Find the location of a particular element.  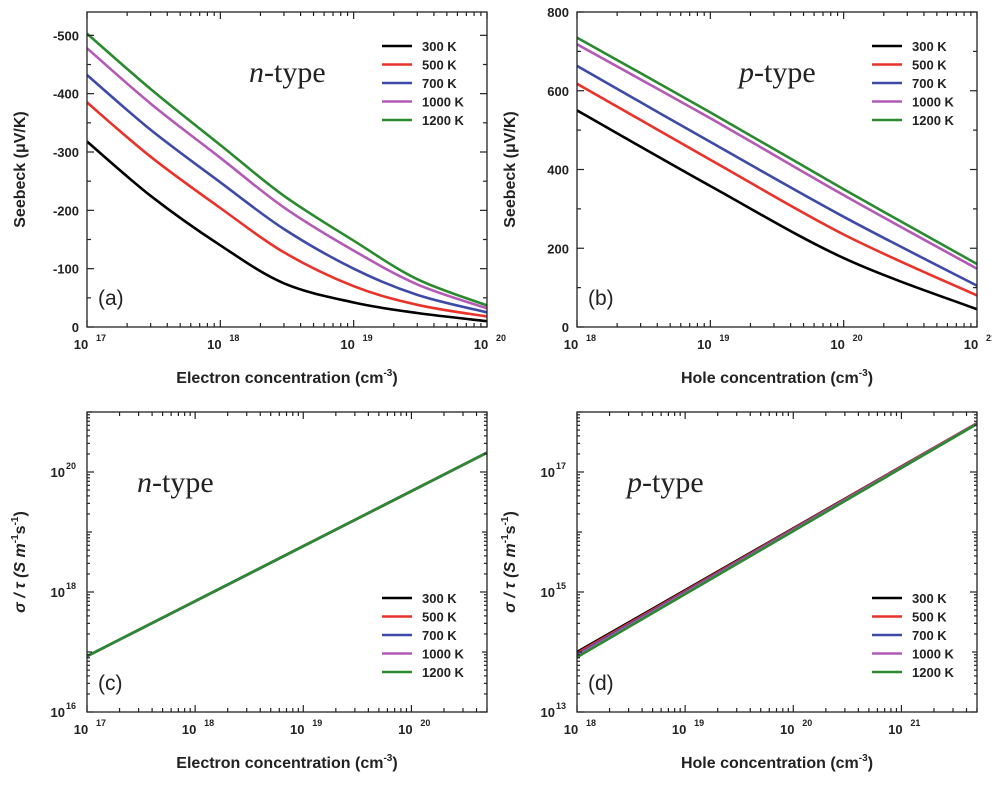

y-tick-label: 800 is located at coordinates (558, 12).